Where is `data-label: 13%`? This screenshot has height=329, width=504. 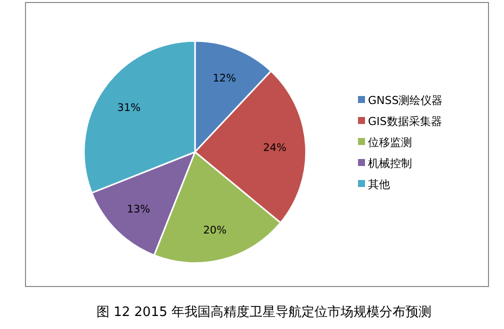 data-label: 13% is located at coordinates (138, 210).